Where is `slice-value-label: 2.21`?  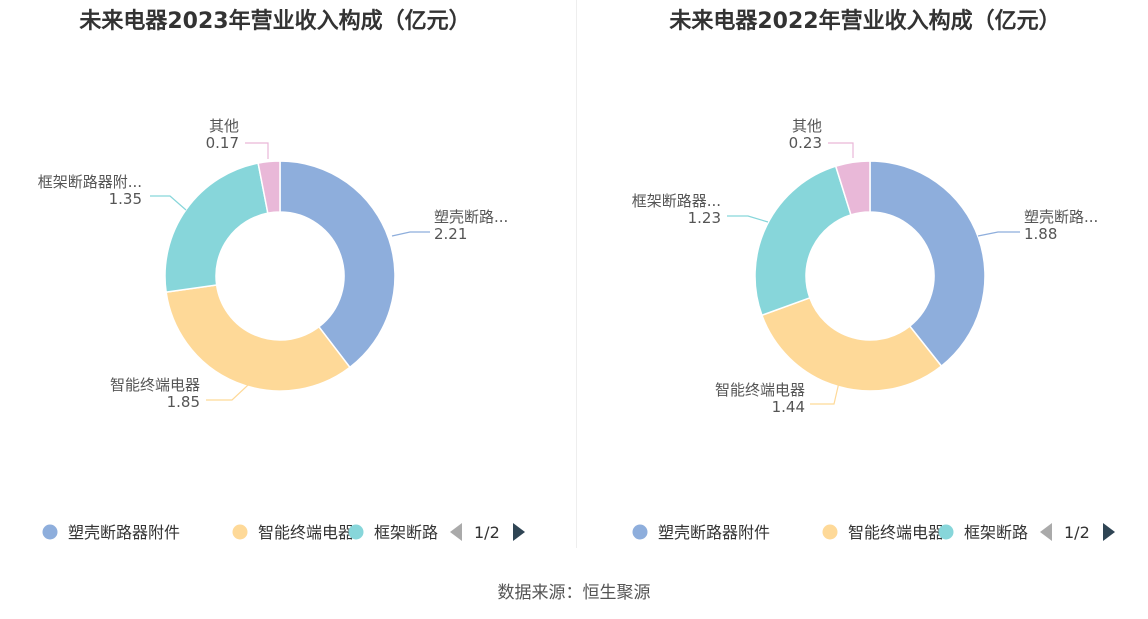
slice-value-label: 2.21 is located at coordinates (450, 234).